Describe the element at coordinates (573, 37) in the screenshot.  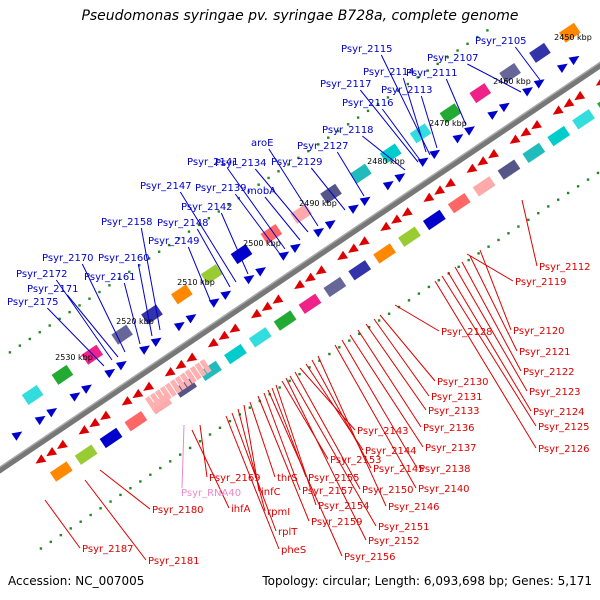
I see `kbp-tick-label: 2450 kbp` at that location.